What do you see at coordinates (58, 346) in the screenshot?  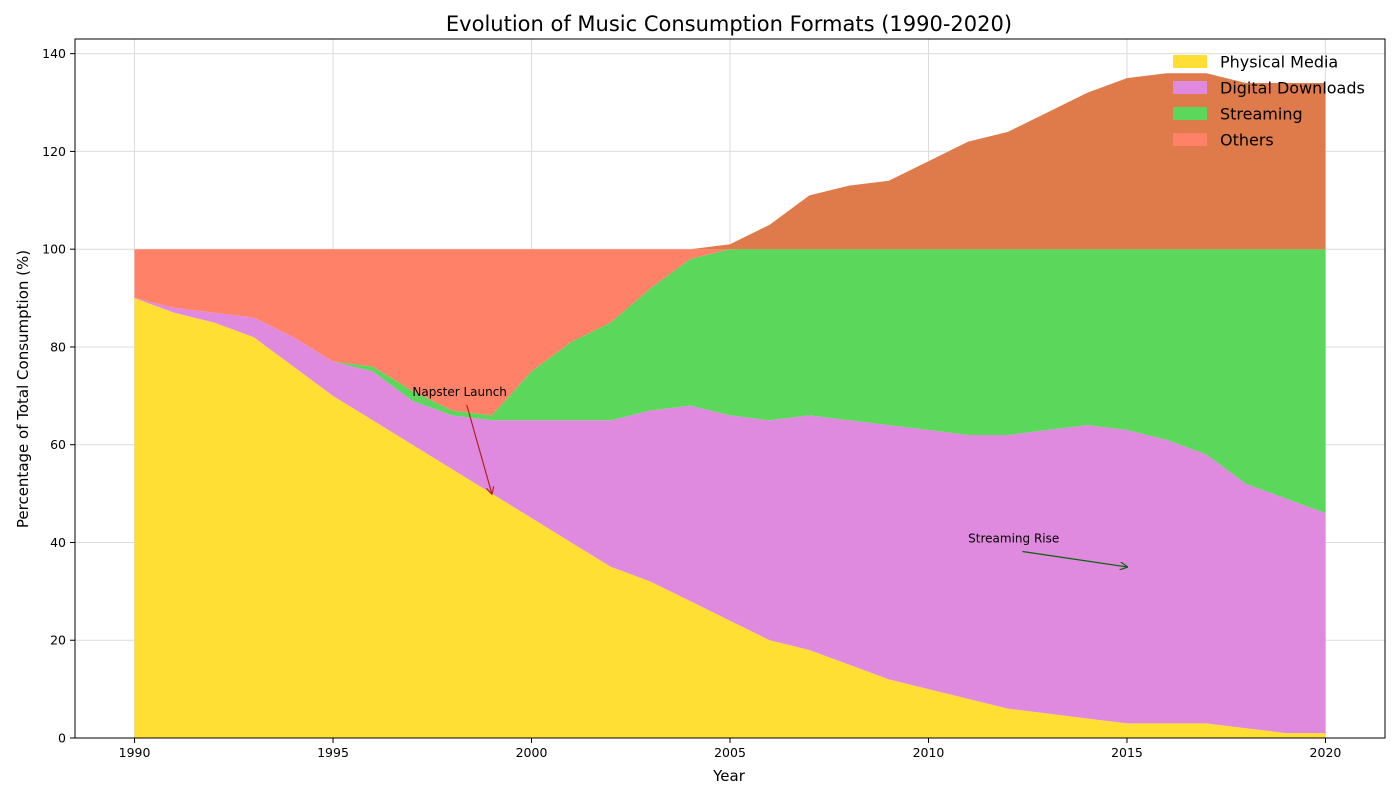 I see `y-tick-label: 80` at bounding box center [58, 346].